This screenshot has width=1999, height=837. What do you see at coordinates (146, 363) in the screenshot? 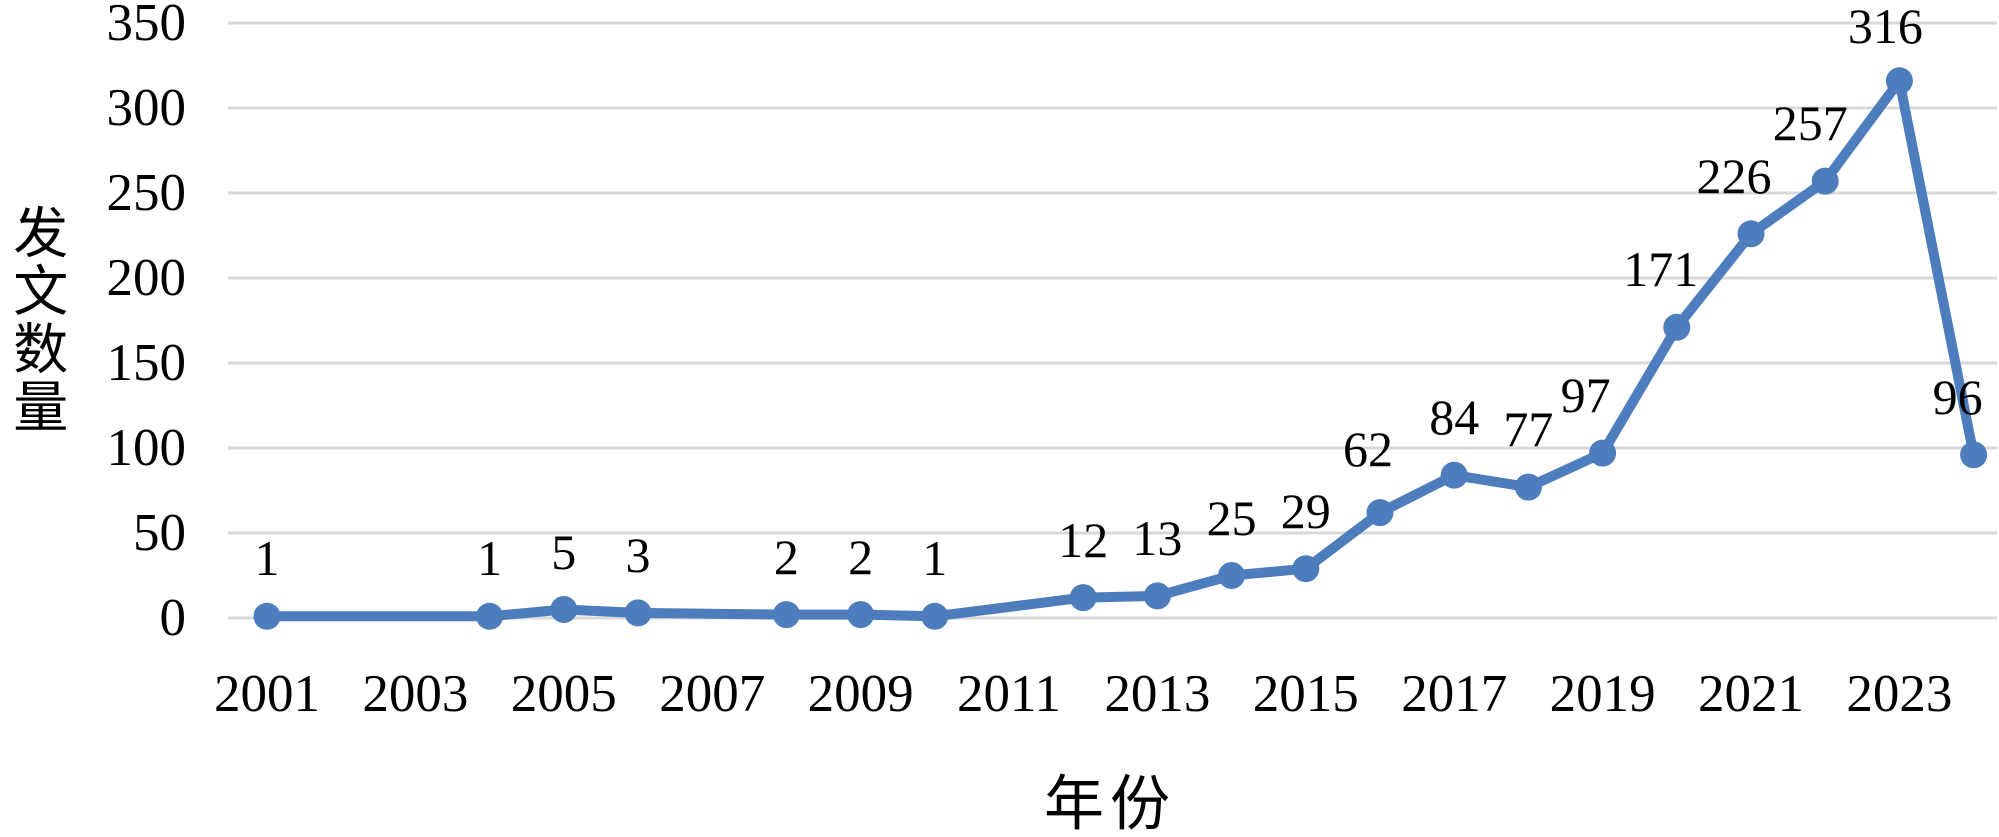
I see `y-tick-label: 150` at bounding box center [146, 363].